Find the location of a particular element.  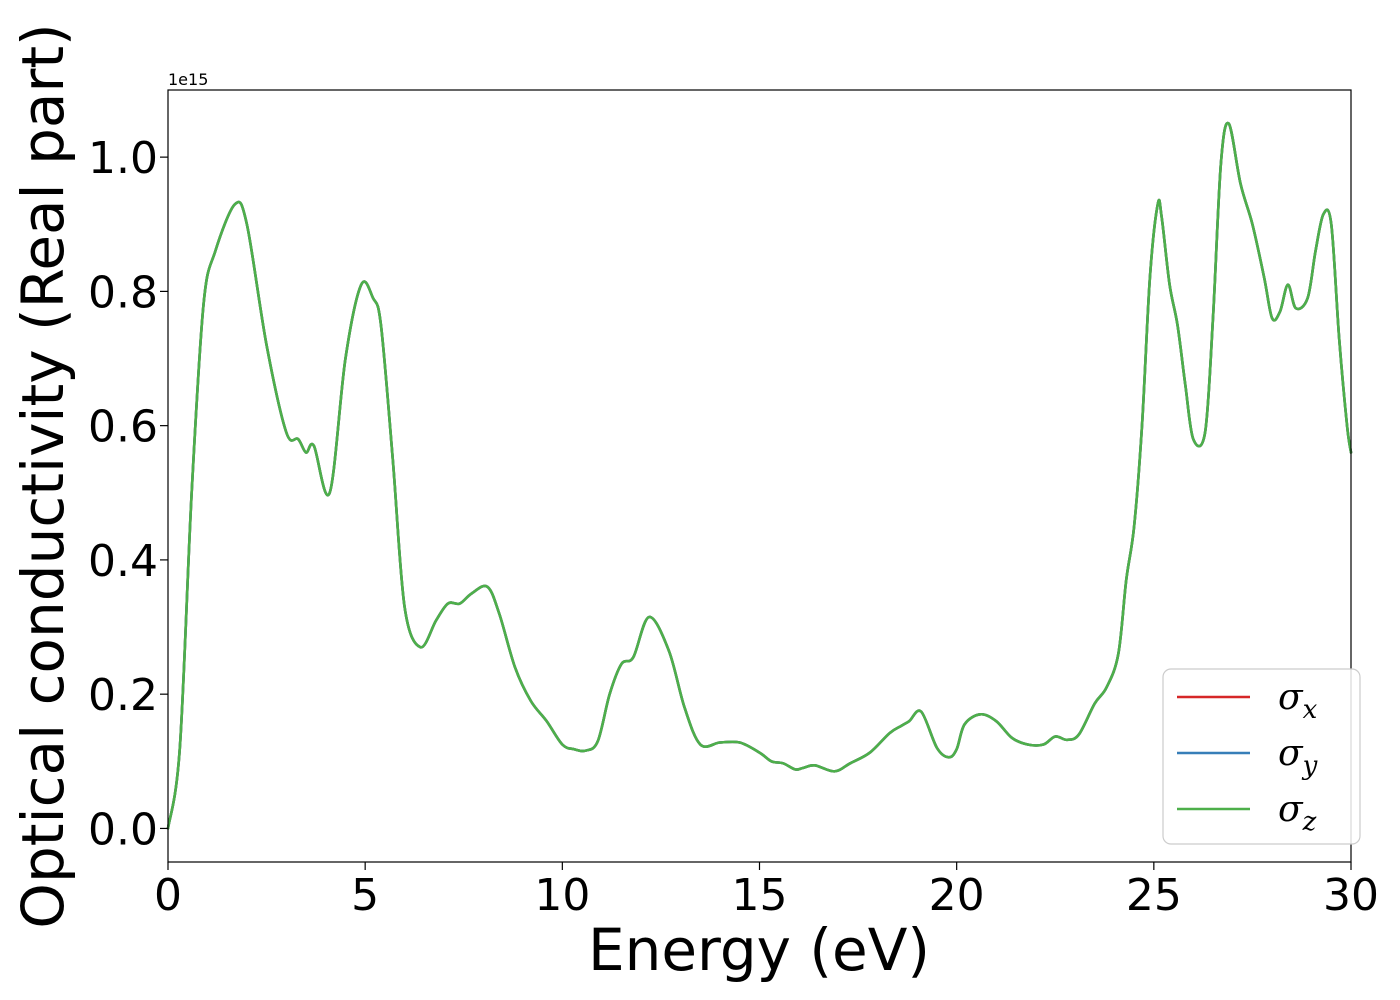

legend-box is located at coordinates (1261, 756).